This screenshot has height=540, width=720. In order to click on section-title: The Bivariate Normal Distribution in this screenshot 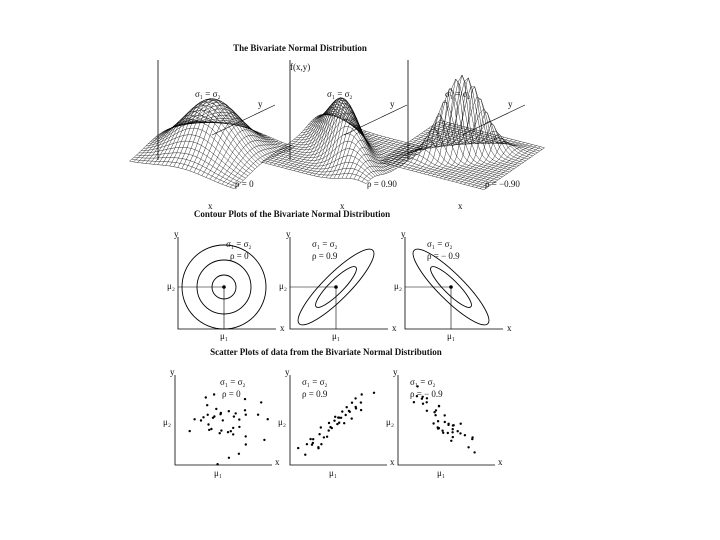, I will do `click(300, 48)`.